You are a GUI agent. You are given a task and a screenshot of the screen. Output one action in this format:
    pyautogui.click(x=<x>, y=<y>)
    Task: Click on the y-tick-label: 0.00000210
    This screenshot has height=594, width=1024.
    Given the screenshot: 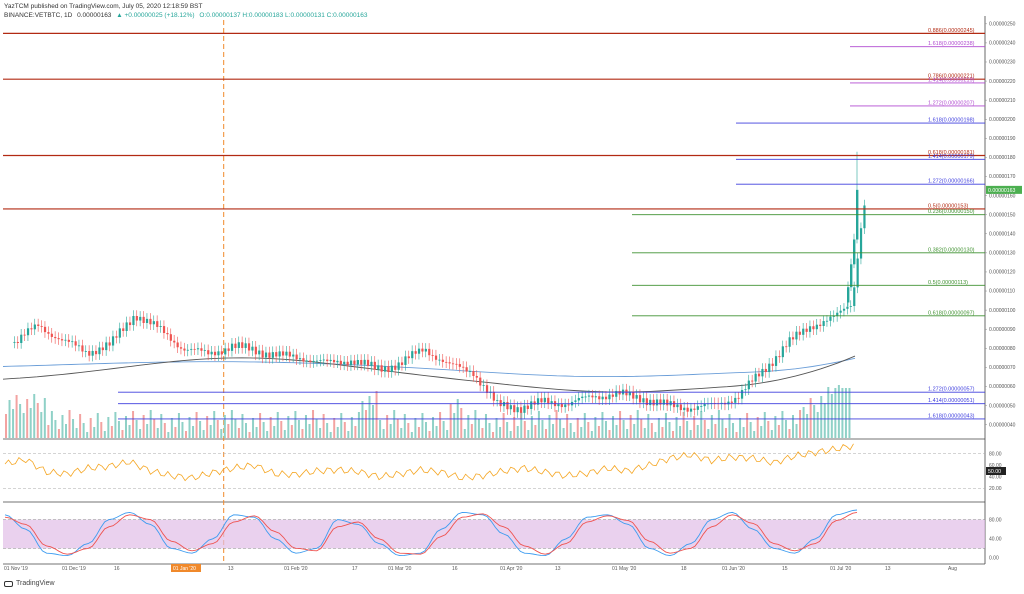 What is the action you would take?
    pyautogui.click(x=1002, y=101)
    